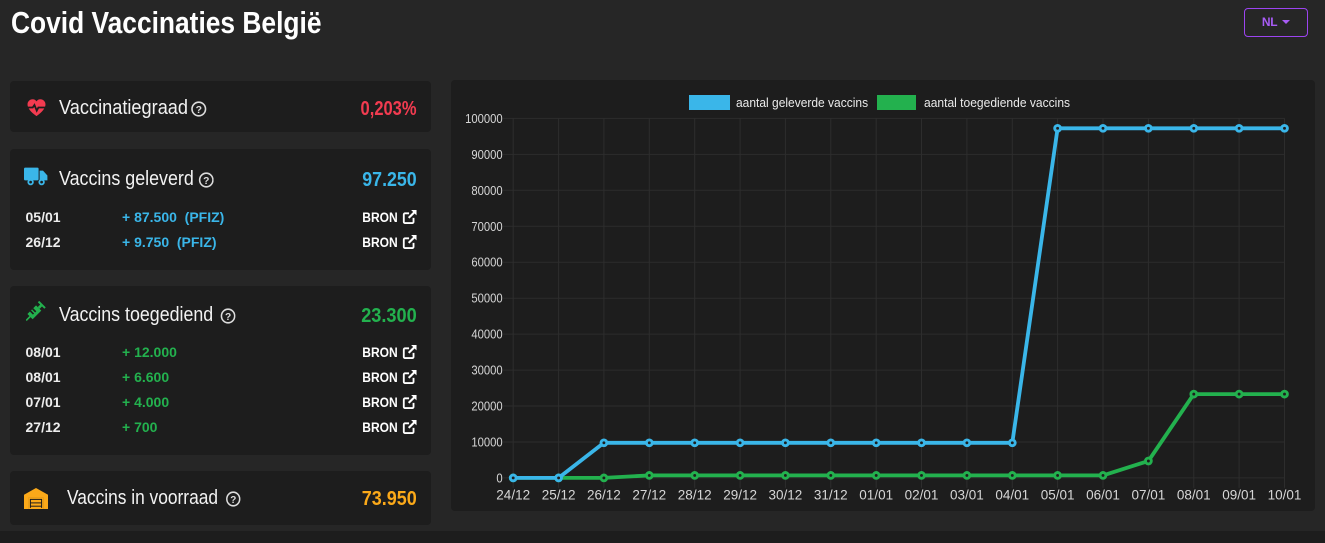  I want to click on svg-text: 0, so click(499, 477).